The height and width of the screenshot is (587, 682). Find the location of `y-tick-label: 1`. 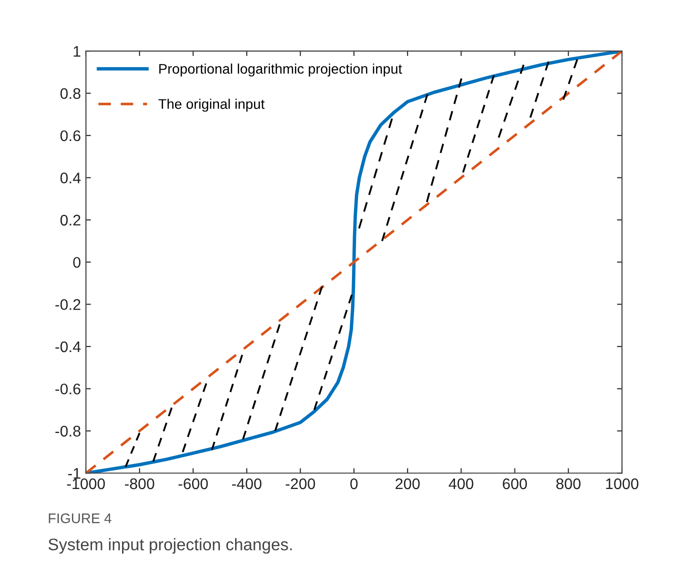

y-tick-label: 1 is located at coordinates (77, 51).